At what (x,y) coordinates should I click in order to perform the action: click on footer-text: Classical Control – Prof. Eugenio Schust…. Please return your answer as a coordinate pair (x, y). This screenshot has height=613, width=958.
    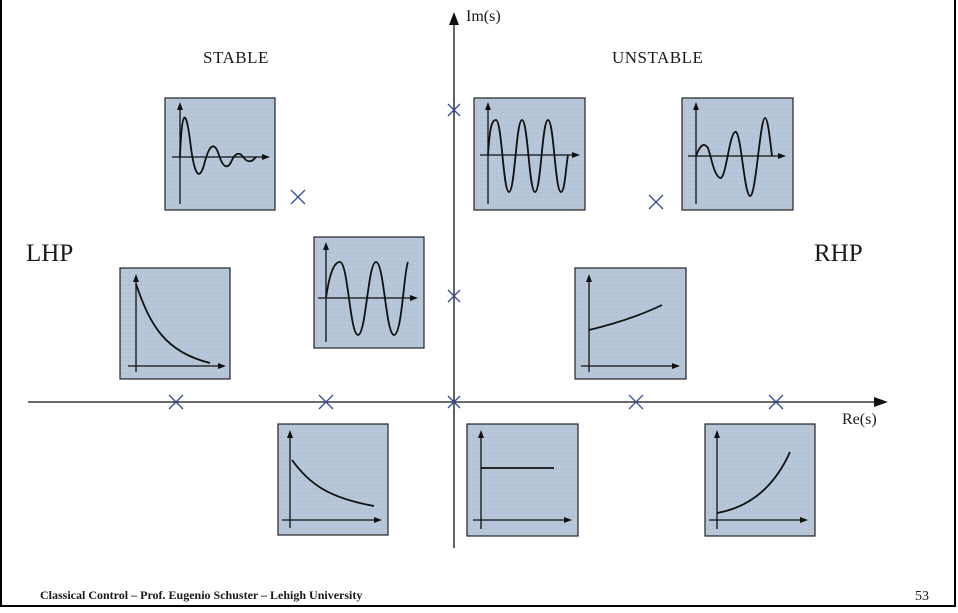
    Looking at the image, I should click on (201, 595).